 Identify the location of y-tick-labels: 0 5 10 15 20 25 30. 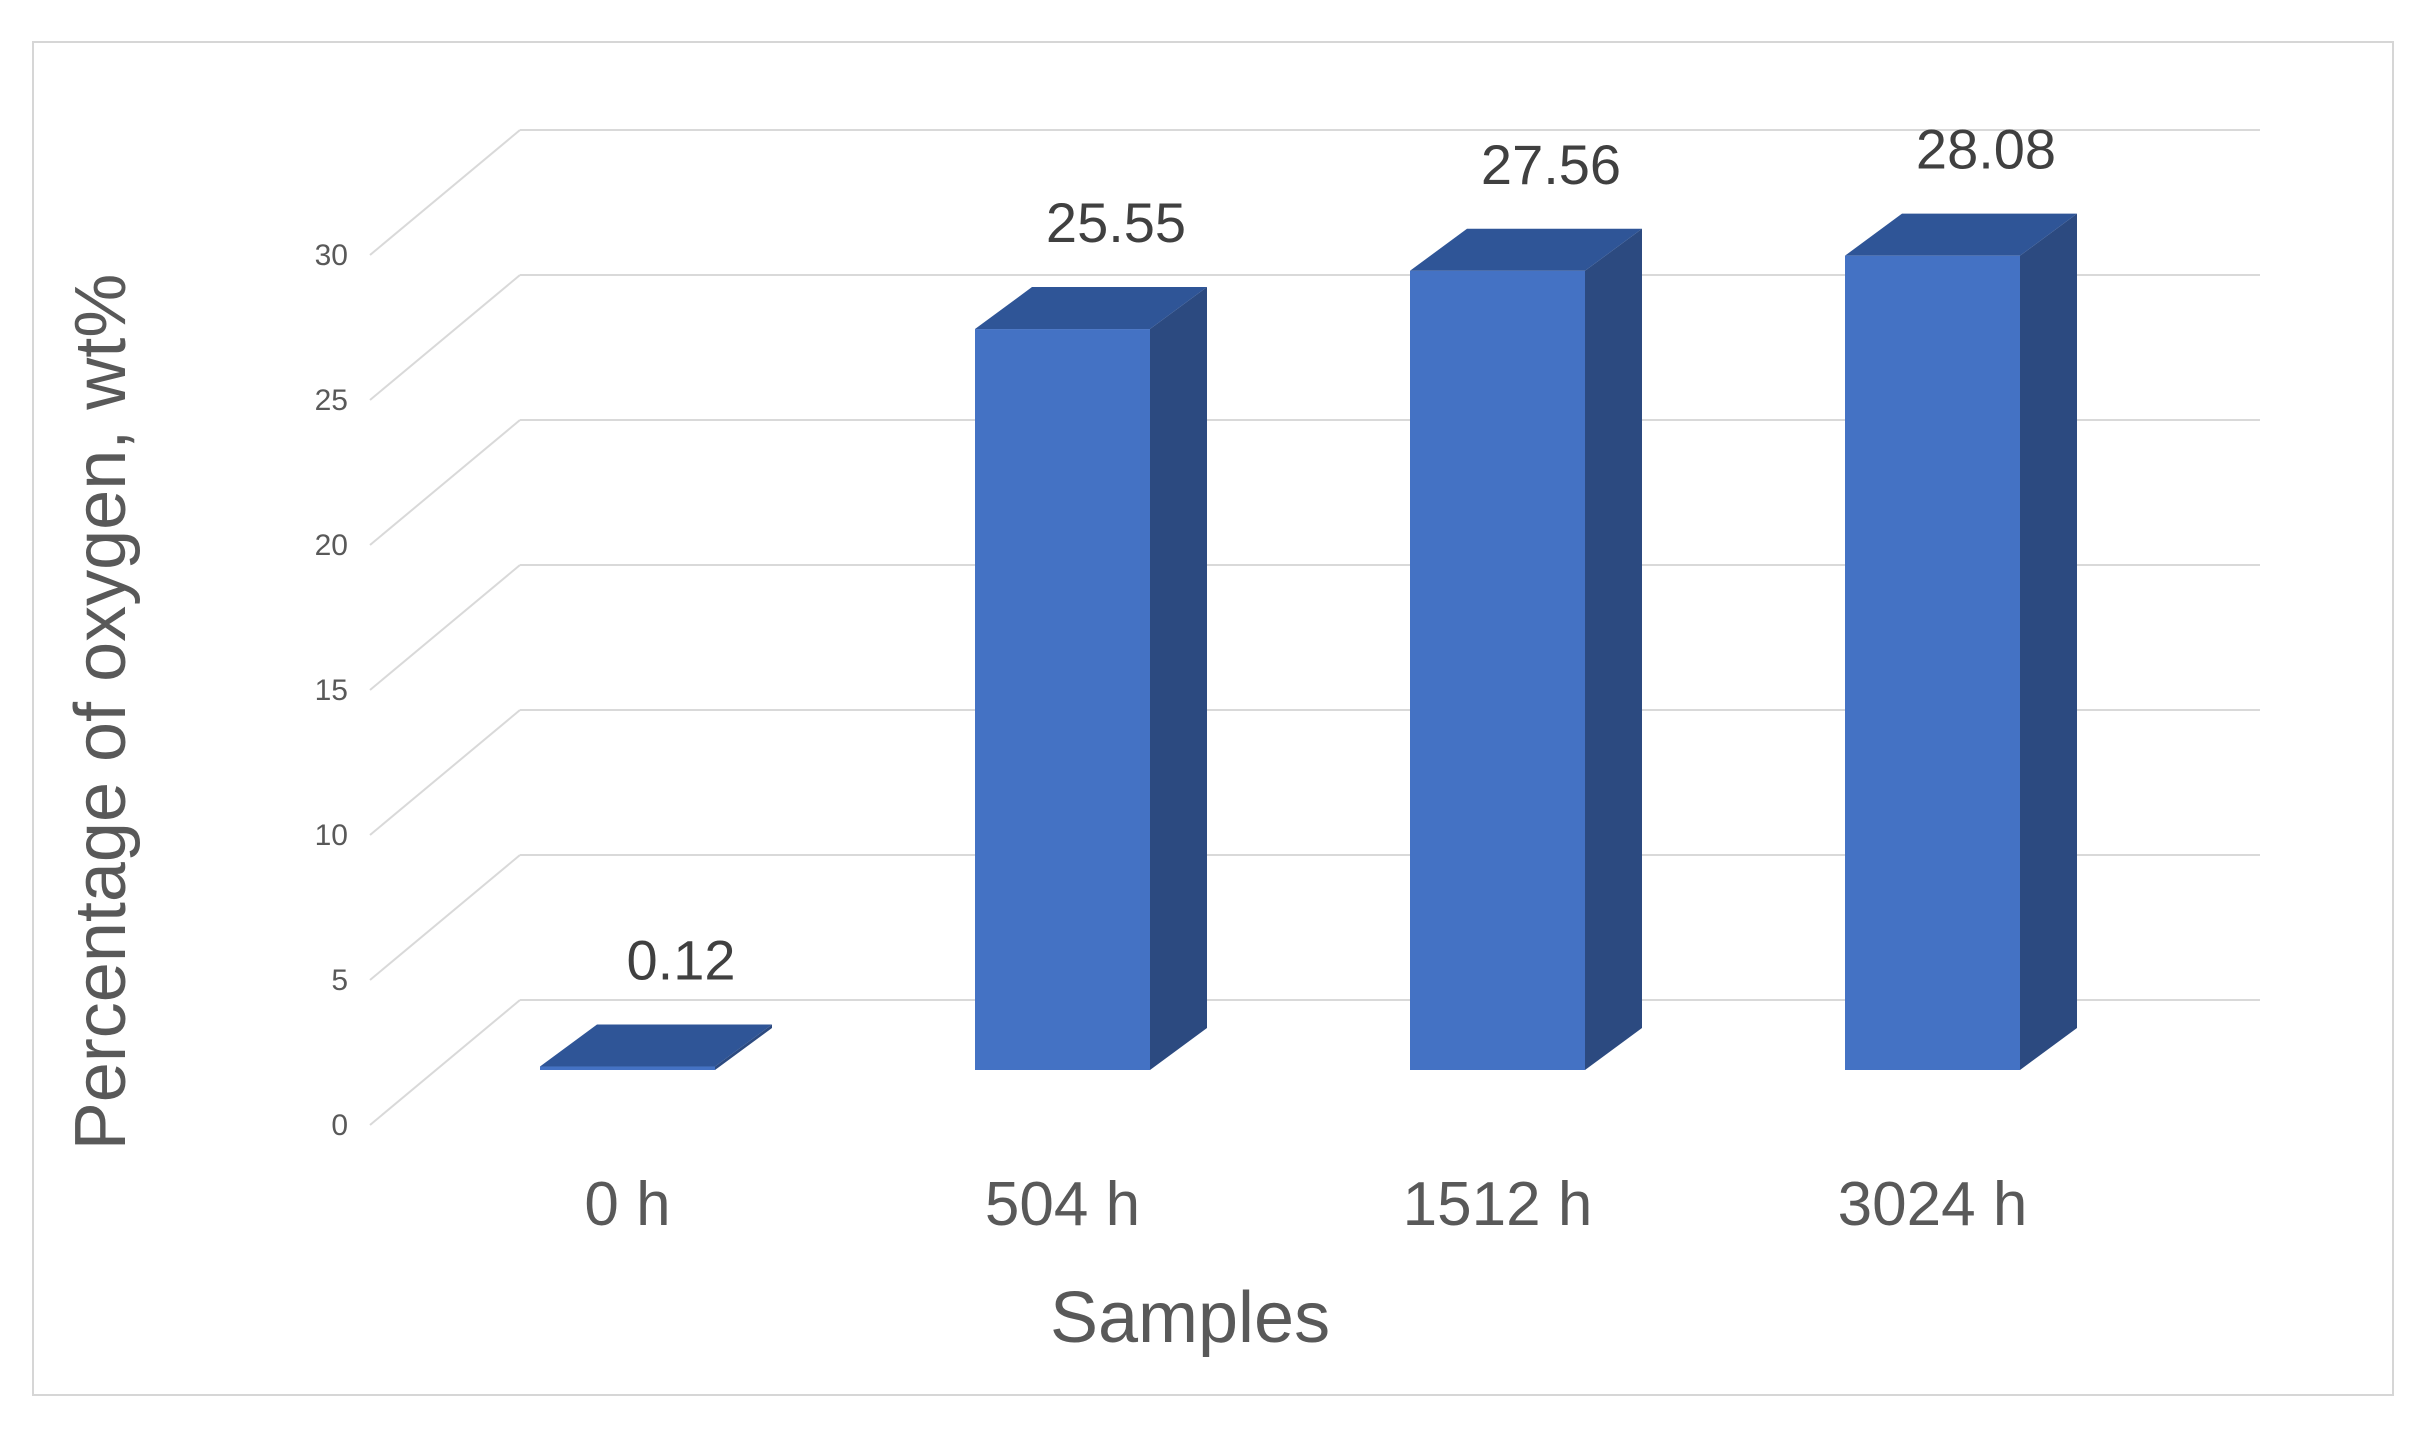
(331, 690).